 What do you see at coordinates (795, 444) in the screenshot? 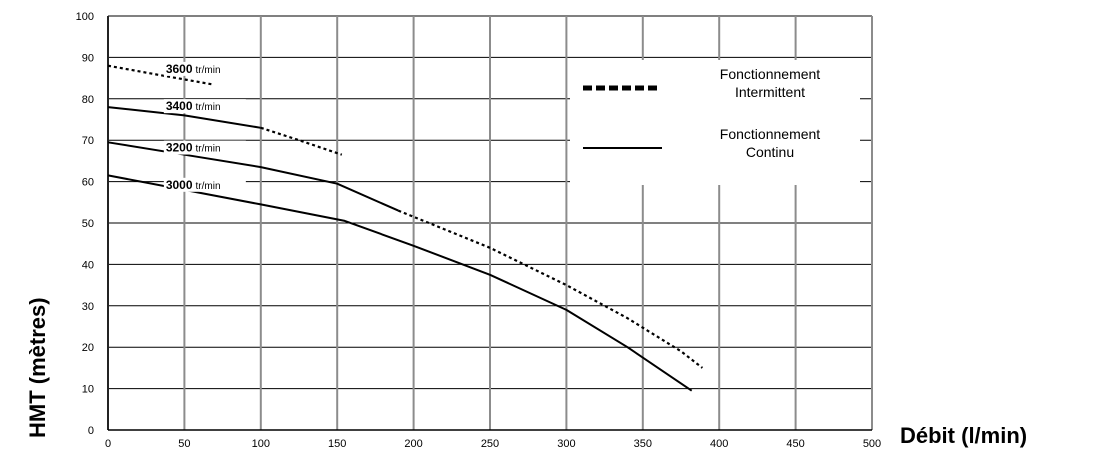
I see `x-tick-label: 450` at bounding box center [795, 444].